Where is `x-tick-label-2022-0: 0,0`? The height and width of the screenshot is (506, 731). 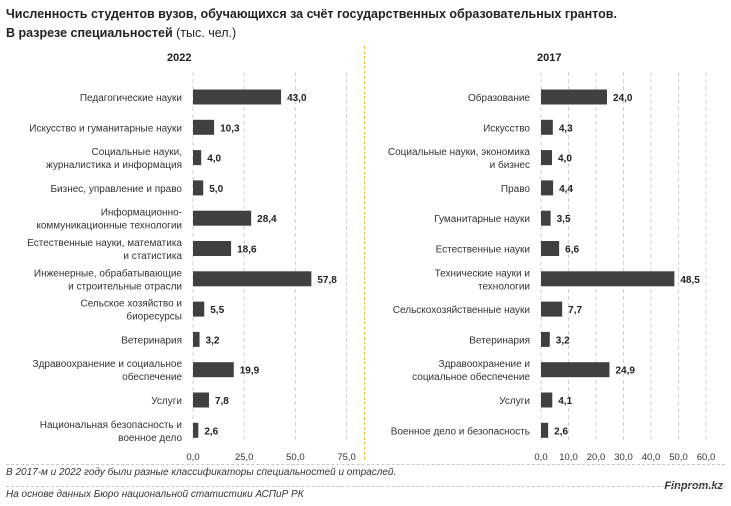 x-tick-label-2022-0: 0,0 is located at coordinates (192, 457).